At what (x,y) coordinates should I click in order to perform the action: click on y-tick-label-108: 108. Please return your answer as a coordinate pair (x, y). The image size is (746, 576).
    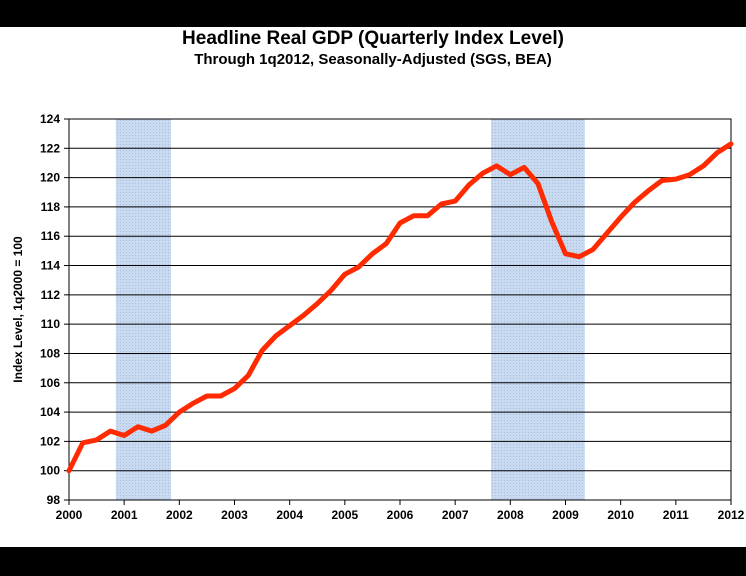
    Looking at the image, I should click on (50, 353).